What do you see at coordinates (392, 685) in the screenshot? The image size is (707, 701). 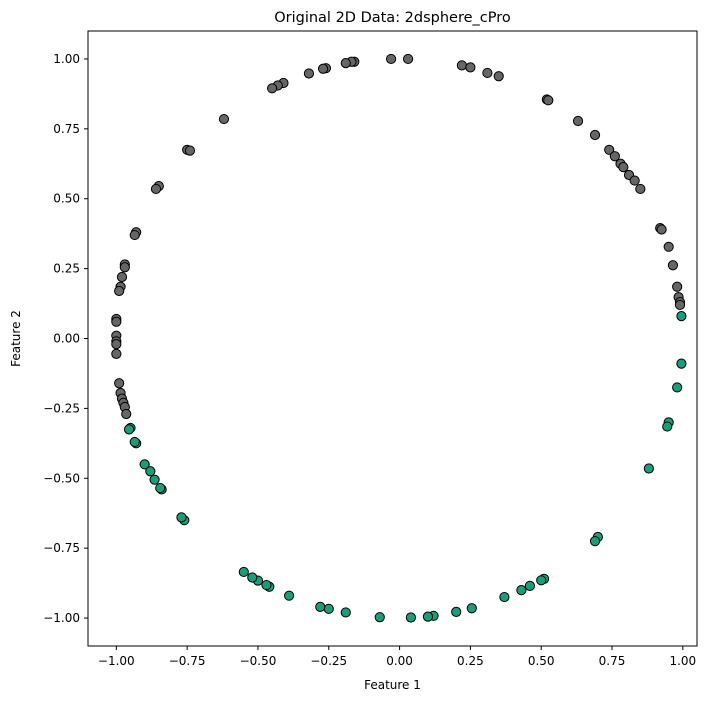 I see `x-axis-label: Feature 1` at bounding box center [392, 685].